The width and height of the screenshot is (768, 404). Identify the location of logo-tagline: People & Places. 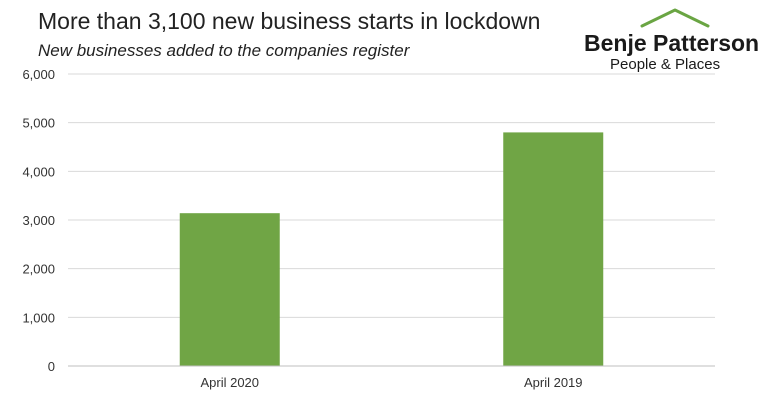
(665, 64).